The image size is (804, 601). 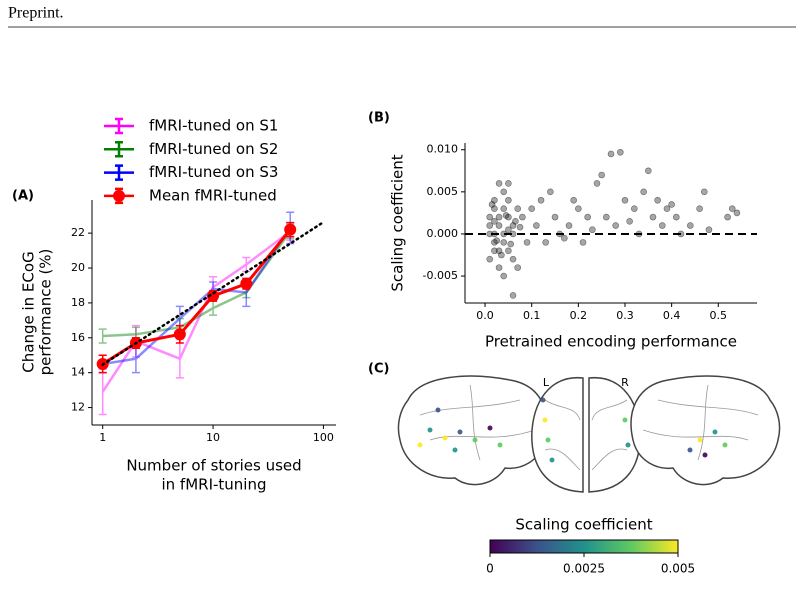 What do you see at coordinates (584, 546) in the screenshot?
I see `colorbar` at bounding box center [584, 546].